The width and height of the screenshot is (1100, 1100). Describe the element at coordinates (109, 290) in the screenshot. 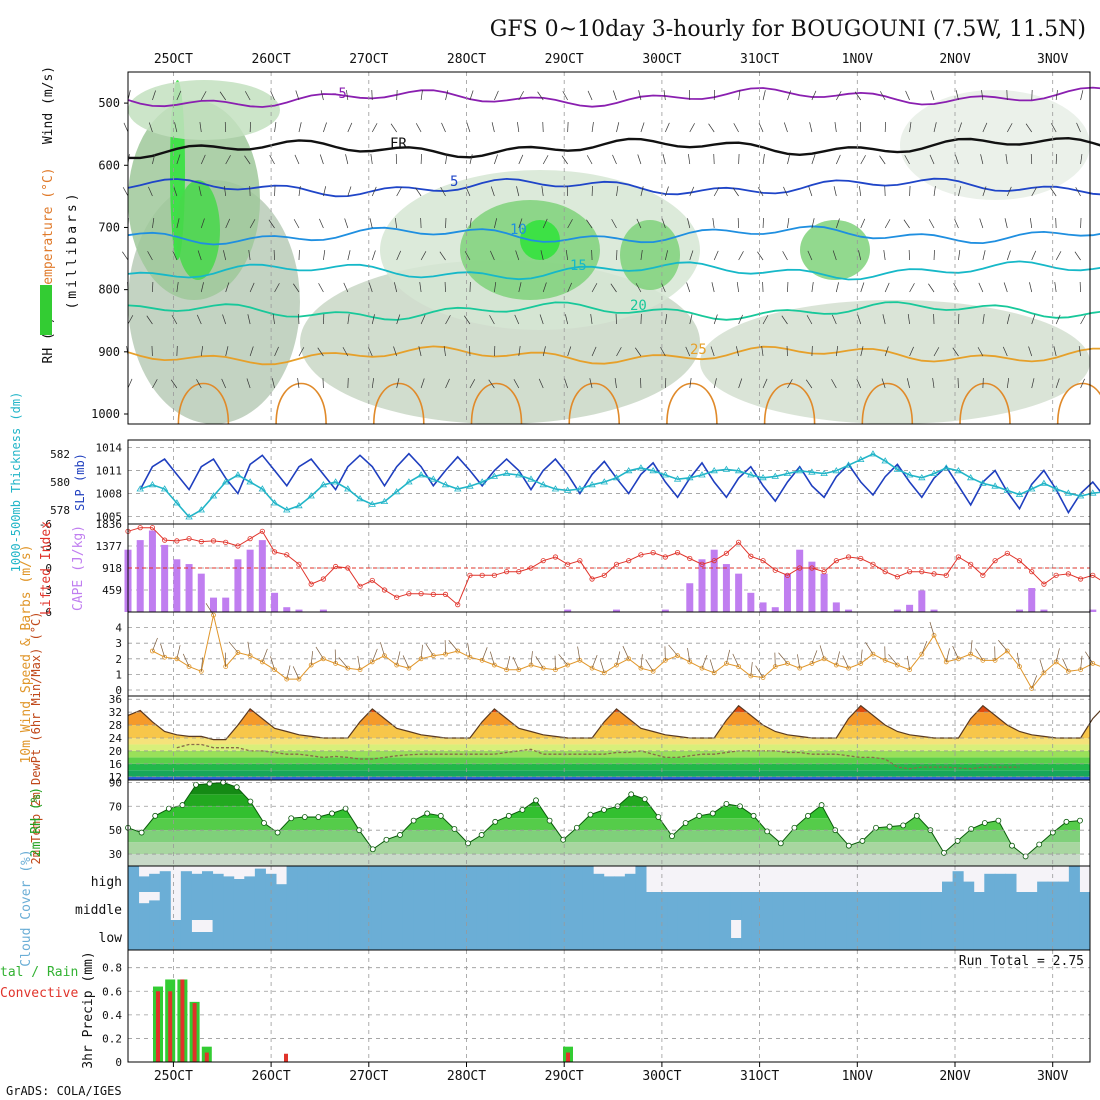

I see `pressure-tick-label: 800` at that location.